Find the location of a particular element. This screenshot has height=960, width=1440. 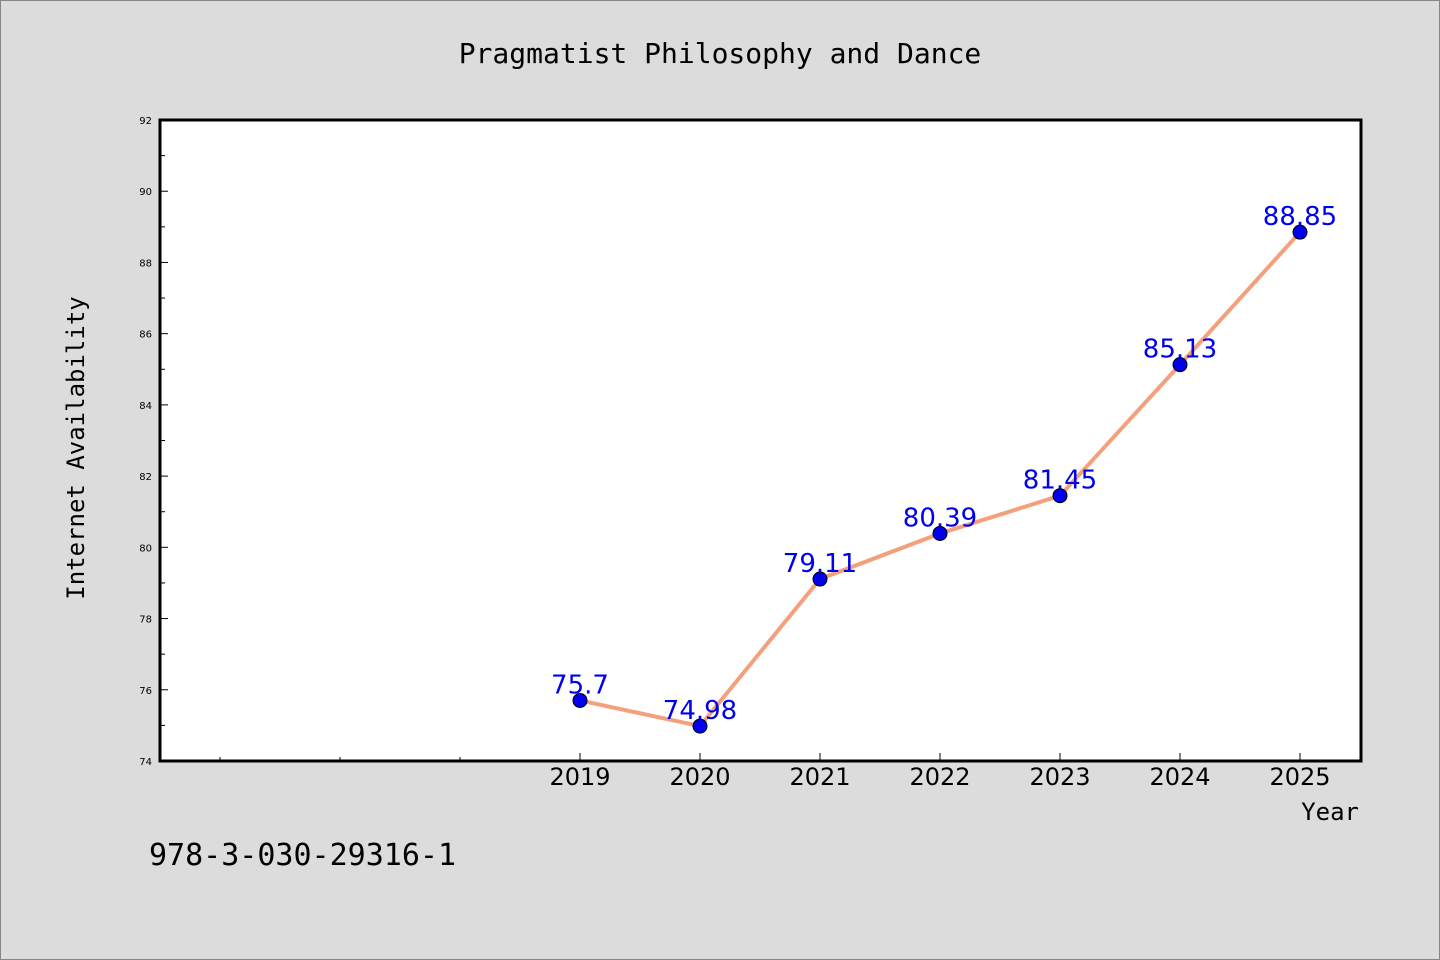

x-tick-label: 2023 is located at coordinates (1059, 777).